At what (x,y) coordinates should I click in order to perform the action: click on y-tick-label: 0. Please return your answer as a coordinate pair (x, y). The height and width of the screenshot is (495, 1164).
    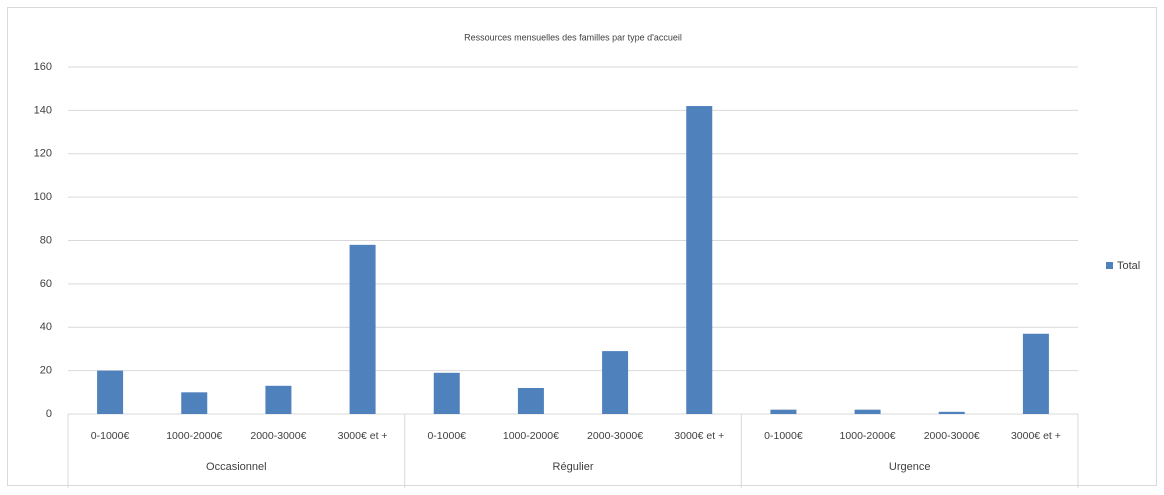
    Looking at the image, I should click on (49, 414).